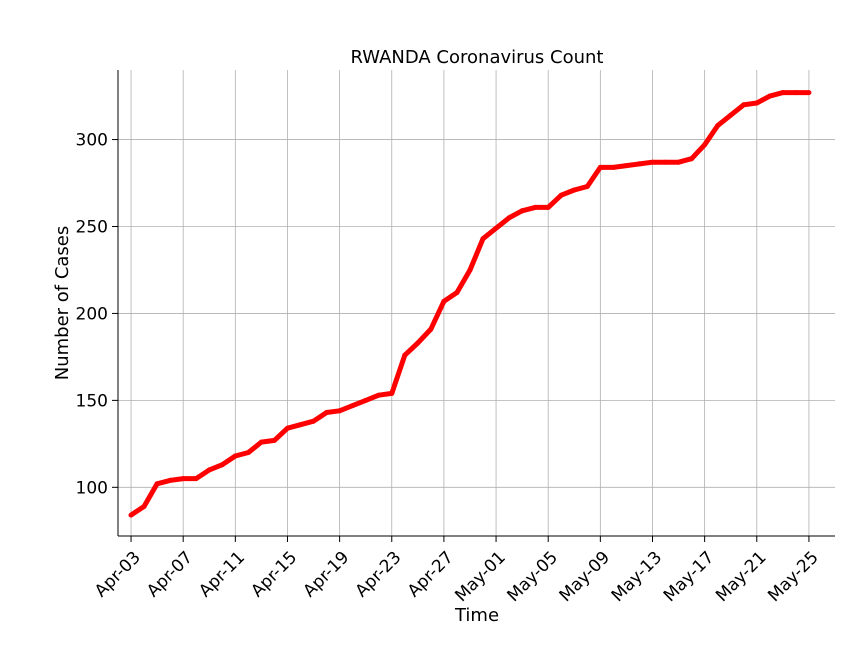  I want to click on x-tick-label: May-25, so click(793, 577).